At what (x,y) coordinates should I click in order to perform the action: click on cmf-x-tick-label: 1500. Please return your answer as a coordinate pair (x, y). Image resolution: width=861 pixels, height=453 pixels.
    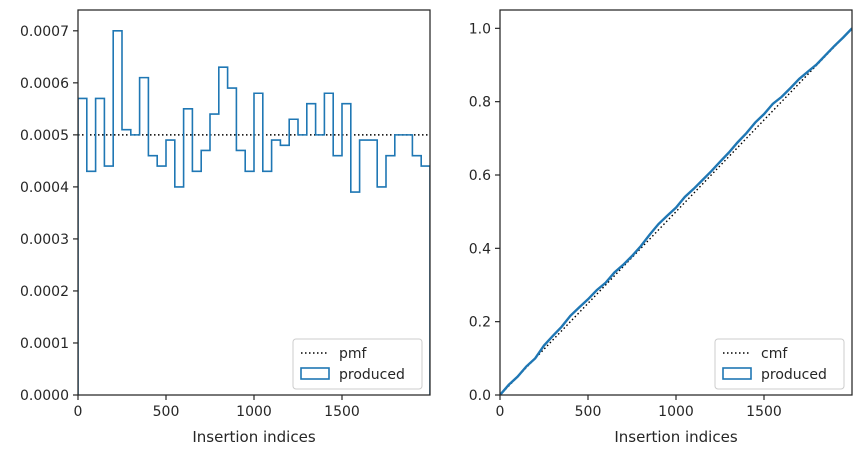
    Looking at the image, I should click on (764, 412).